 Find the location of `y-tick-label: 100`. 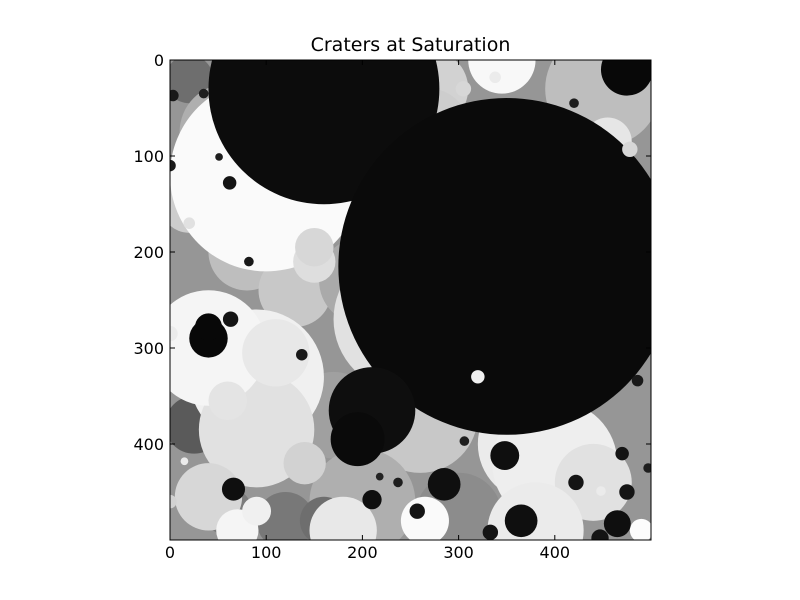

y-tick-label: 100 is located at coordinates (148, 156).